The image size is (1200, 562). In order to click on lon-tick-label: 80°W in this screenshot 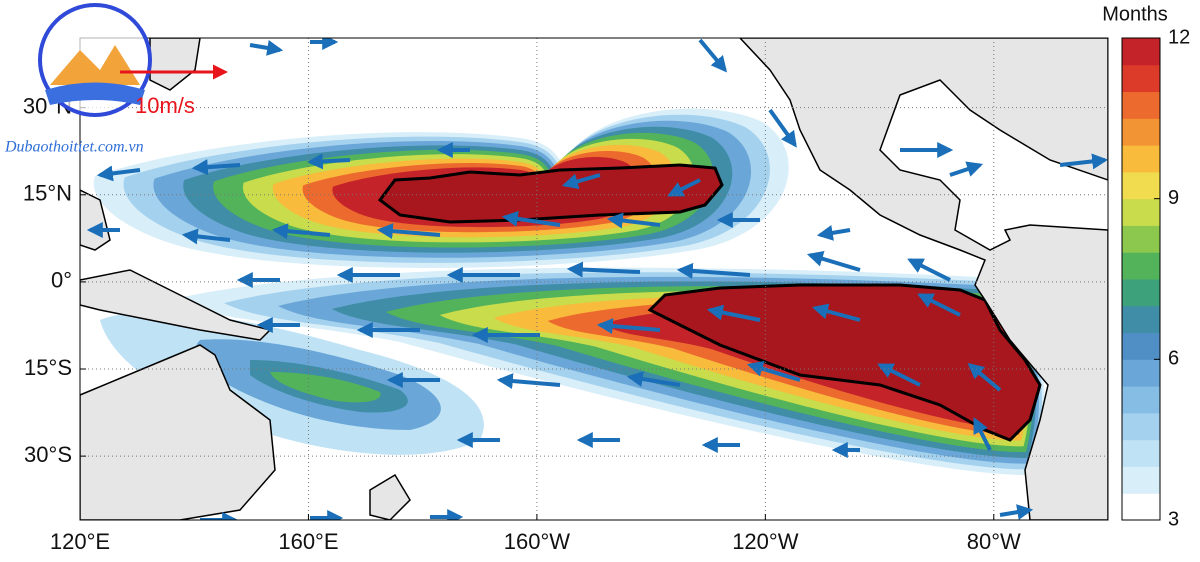, I will do `click(994, 541)`.